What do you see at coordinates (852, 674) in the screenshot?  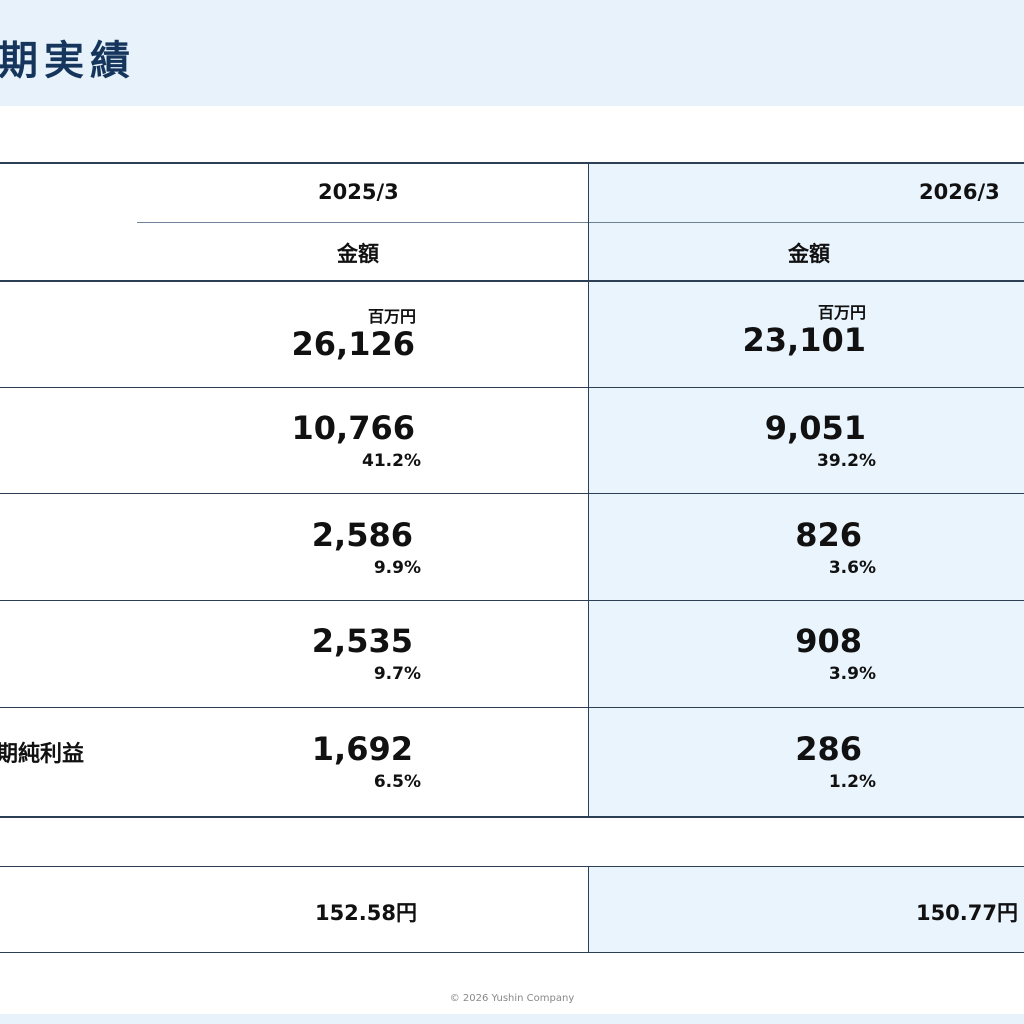 I see `row4-ratio-2026: 3.9%` at bounding box center [852, 674].